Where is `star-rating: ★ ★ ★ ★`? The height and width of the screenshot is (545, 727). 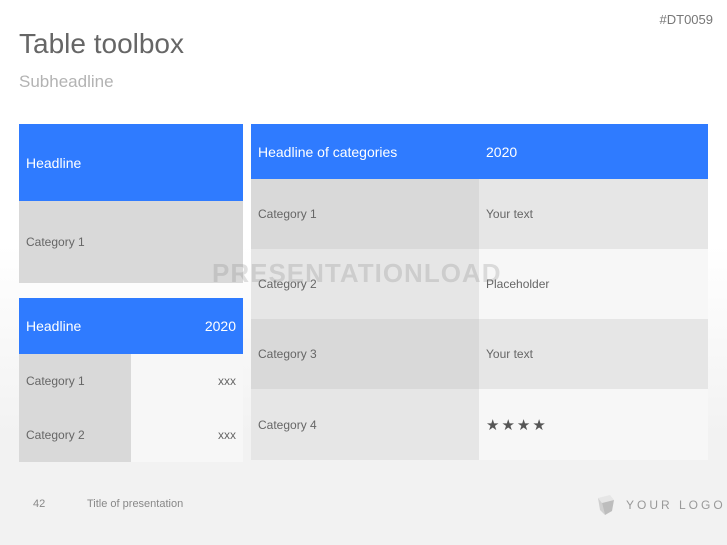 star-rating: ★ ★ ★ ★ is located at coordinates (593, 424).